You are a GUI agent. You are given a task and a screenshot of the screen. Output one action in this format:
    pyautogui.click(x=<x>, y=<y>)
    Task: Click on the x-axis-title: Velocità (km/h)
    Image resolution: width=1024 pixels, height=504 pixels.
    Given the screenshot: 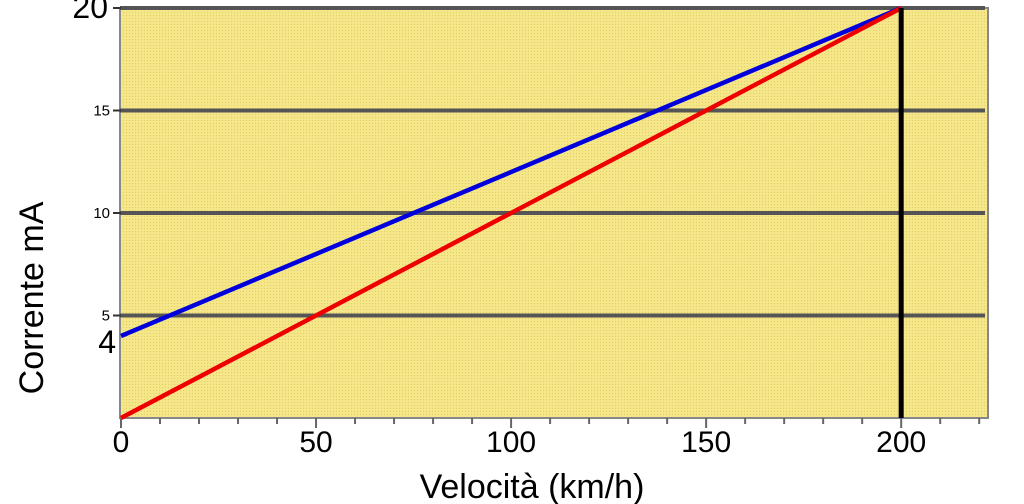 What is the action you would take?
    pyautogui.click(x=532, y=486)
    